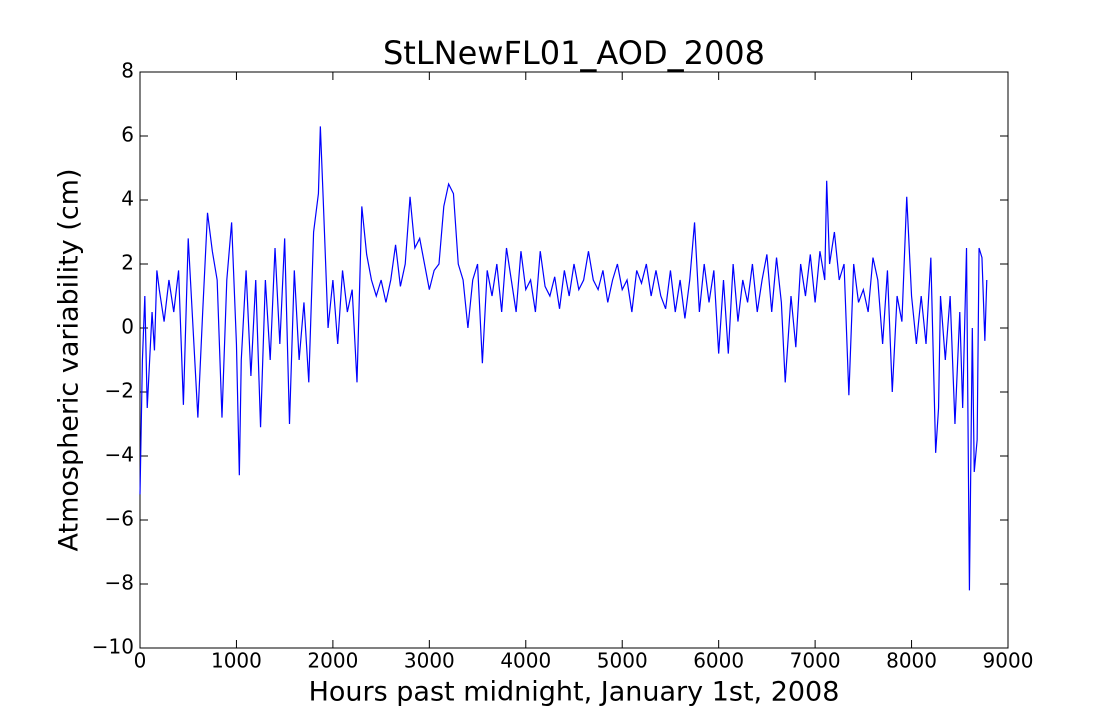  I want to click on x-tick-label: 7000, so click(815, 661).